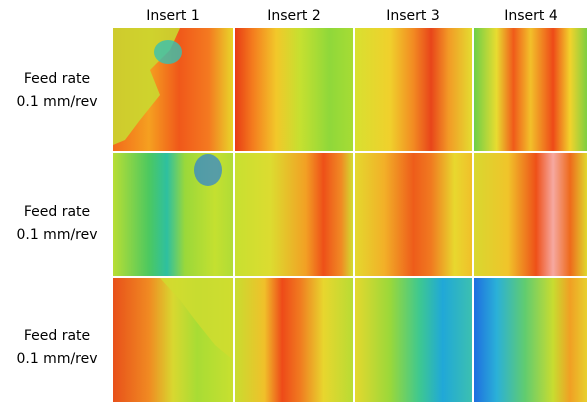 Image resolution: width=587 pixels, height=406 pixels. I want to click on column-header: Insert 4, so click(531, 16).